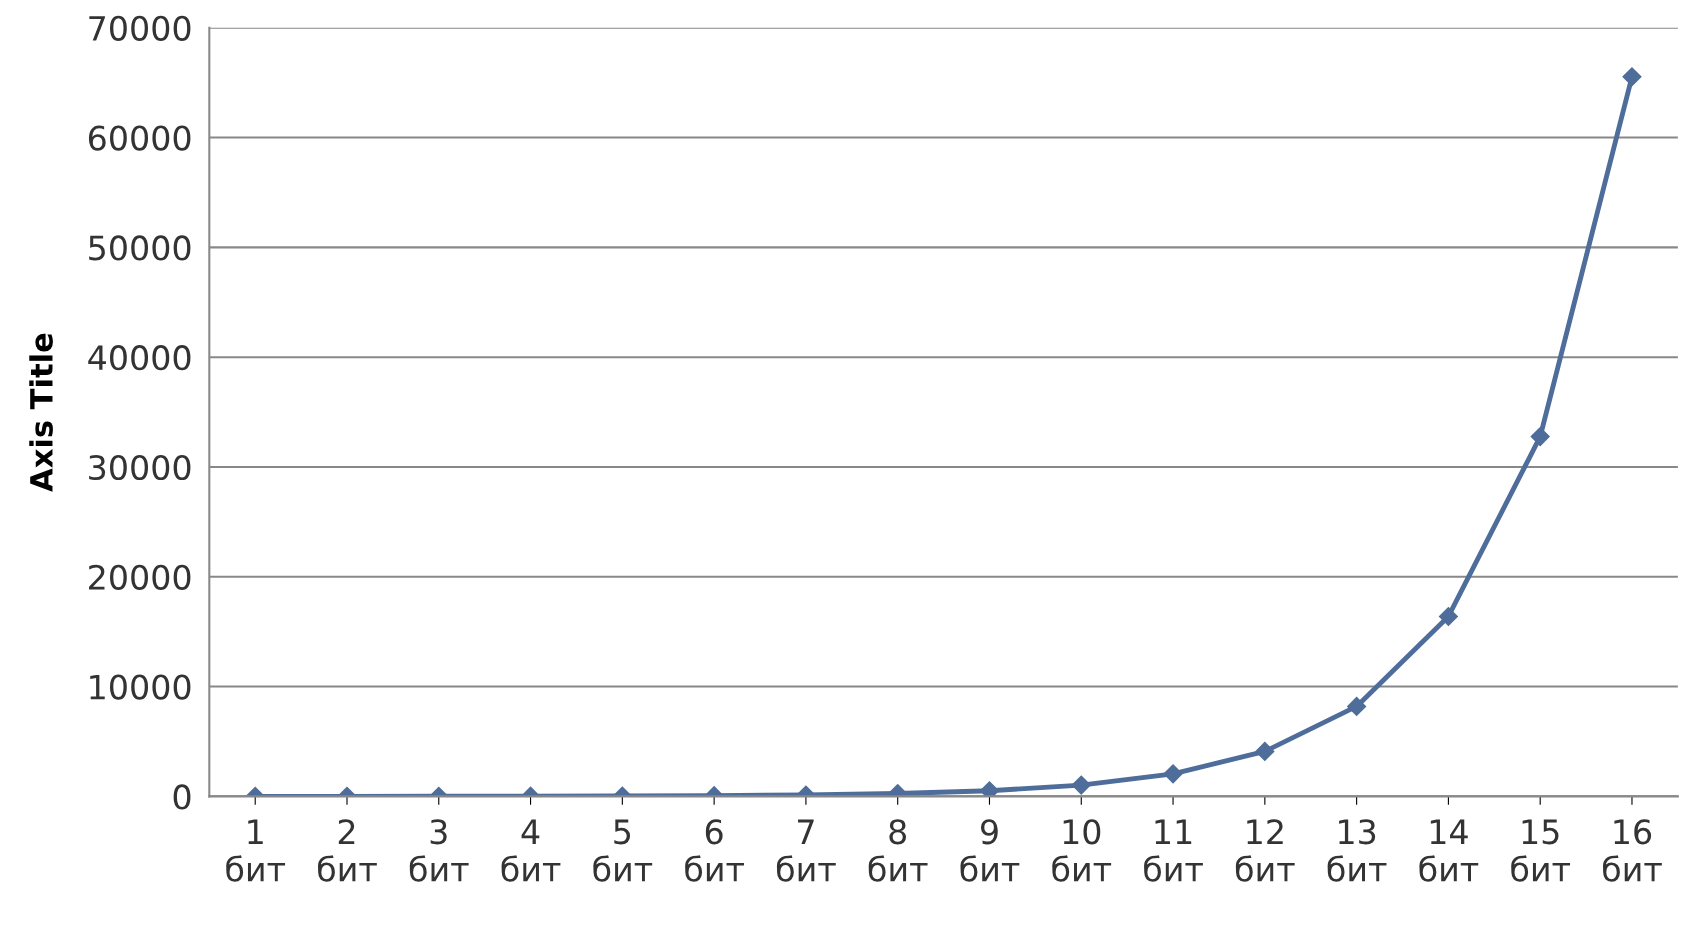 Image resolution: width=1688 pixels, height=926 pixels. Describe the element at coordinates (1265, 850) in the screenshot. I see `x-tick-label: 12 бит` at that location.